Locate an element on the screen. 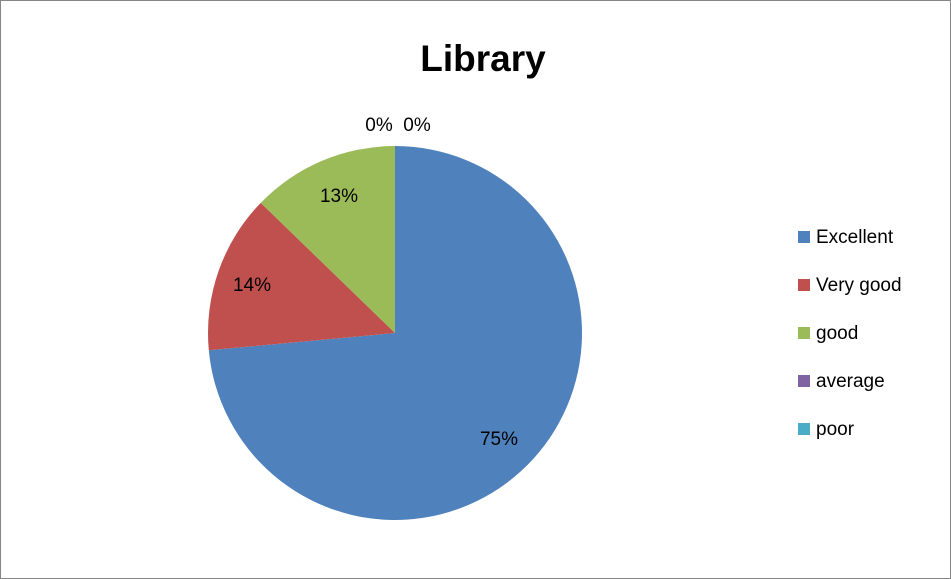 The width and height of the screenshot is (951, 579). data-label-poor: 0% is located at coordinates (417, 125).